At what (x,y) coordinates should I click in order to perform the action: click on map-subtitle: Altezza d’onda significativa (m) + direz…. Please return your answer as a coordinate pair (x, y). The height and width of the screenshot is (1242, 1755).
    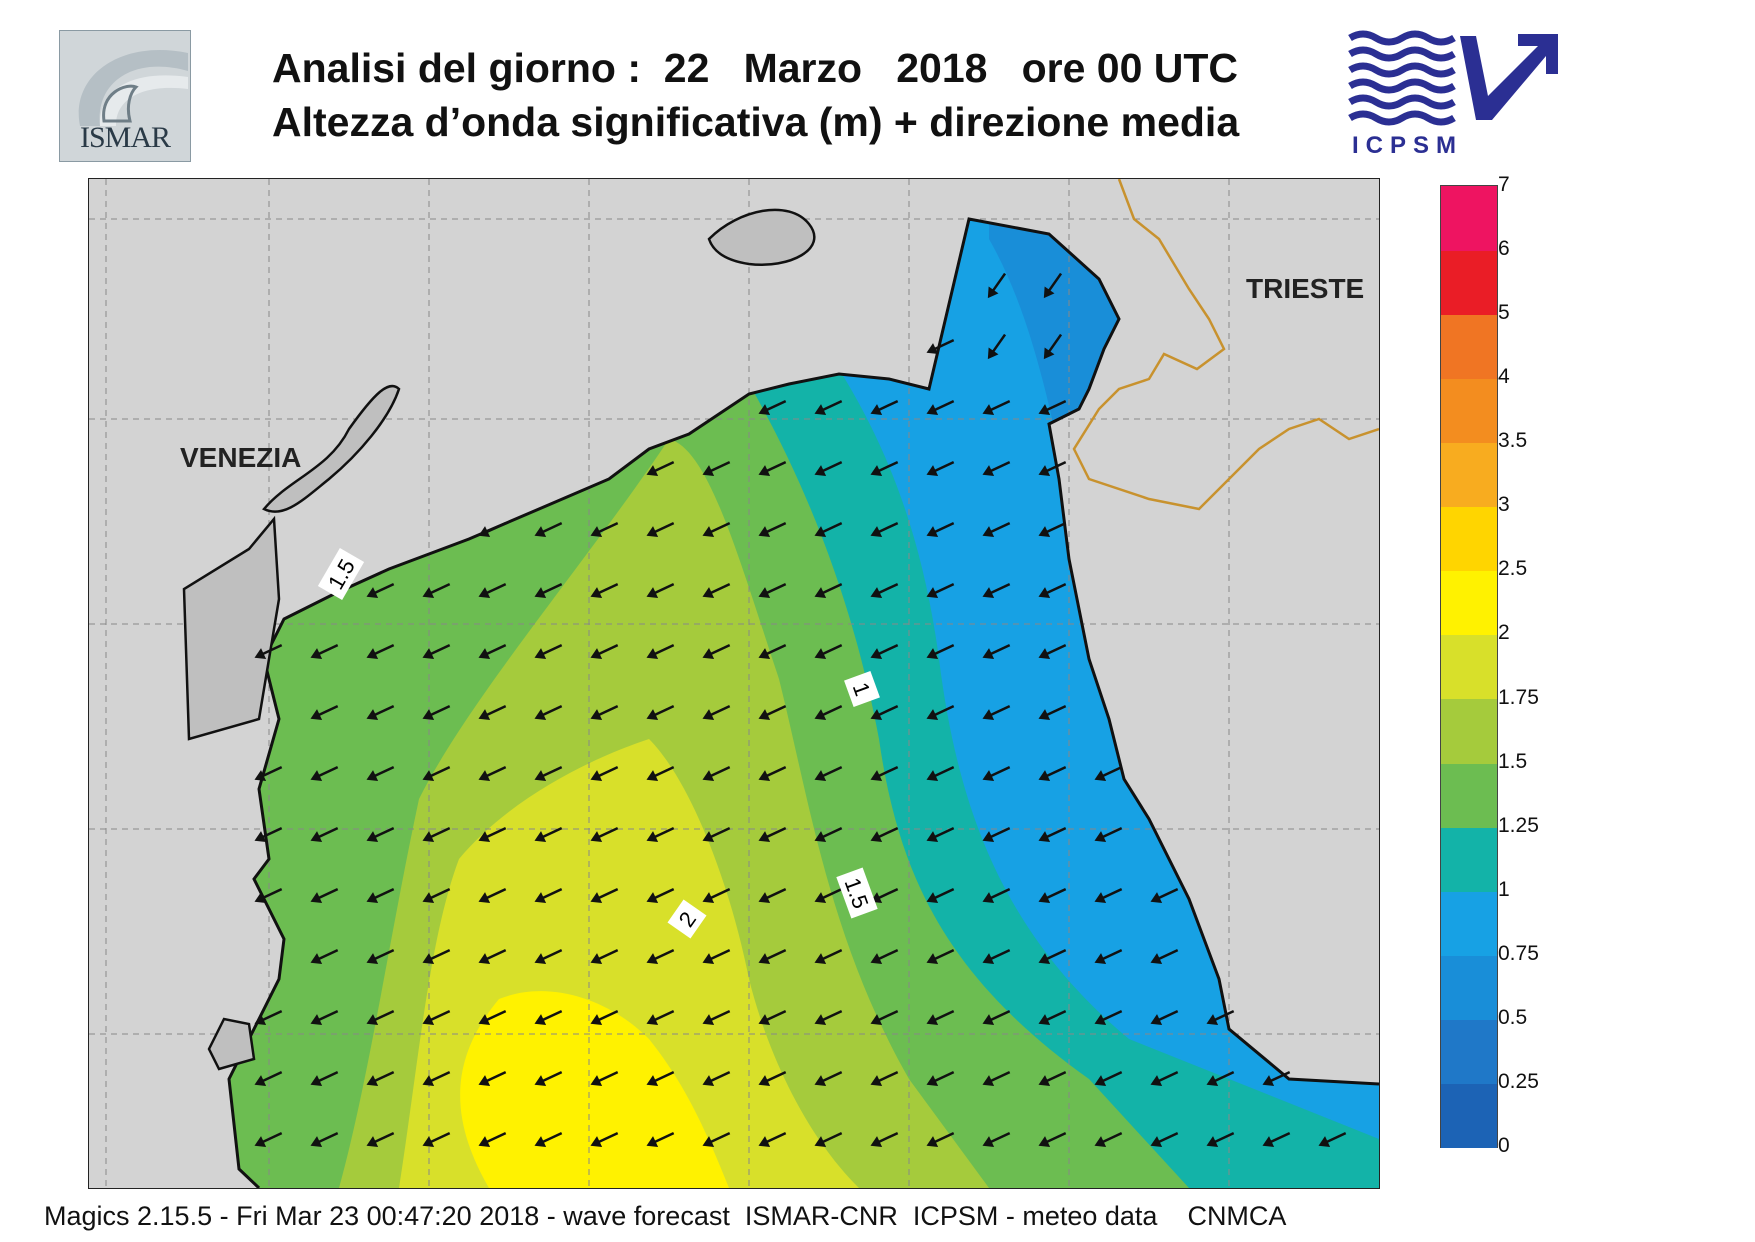
    Looking at the image, I should click on (756, 122).